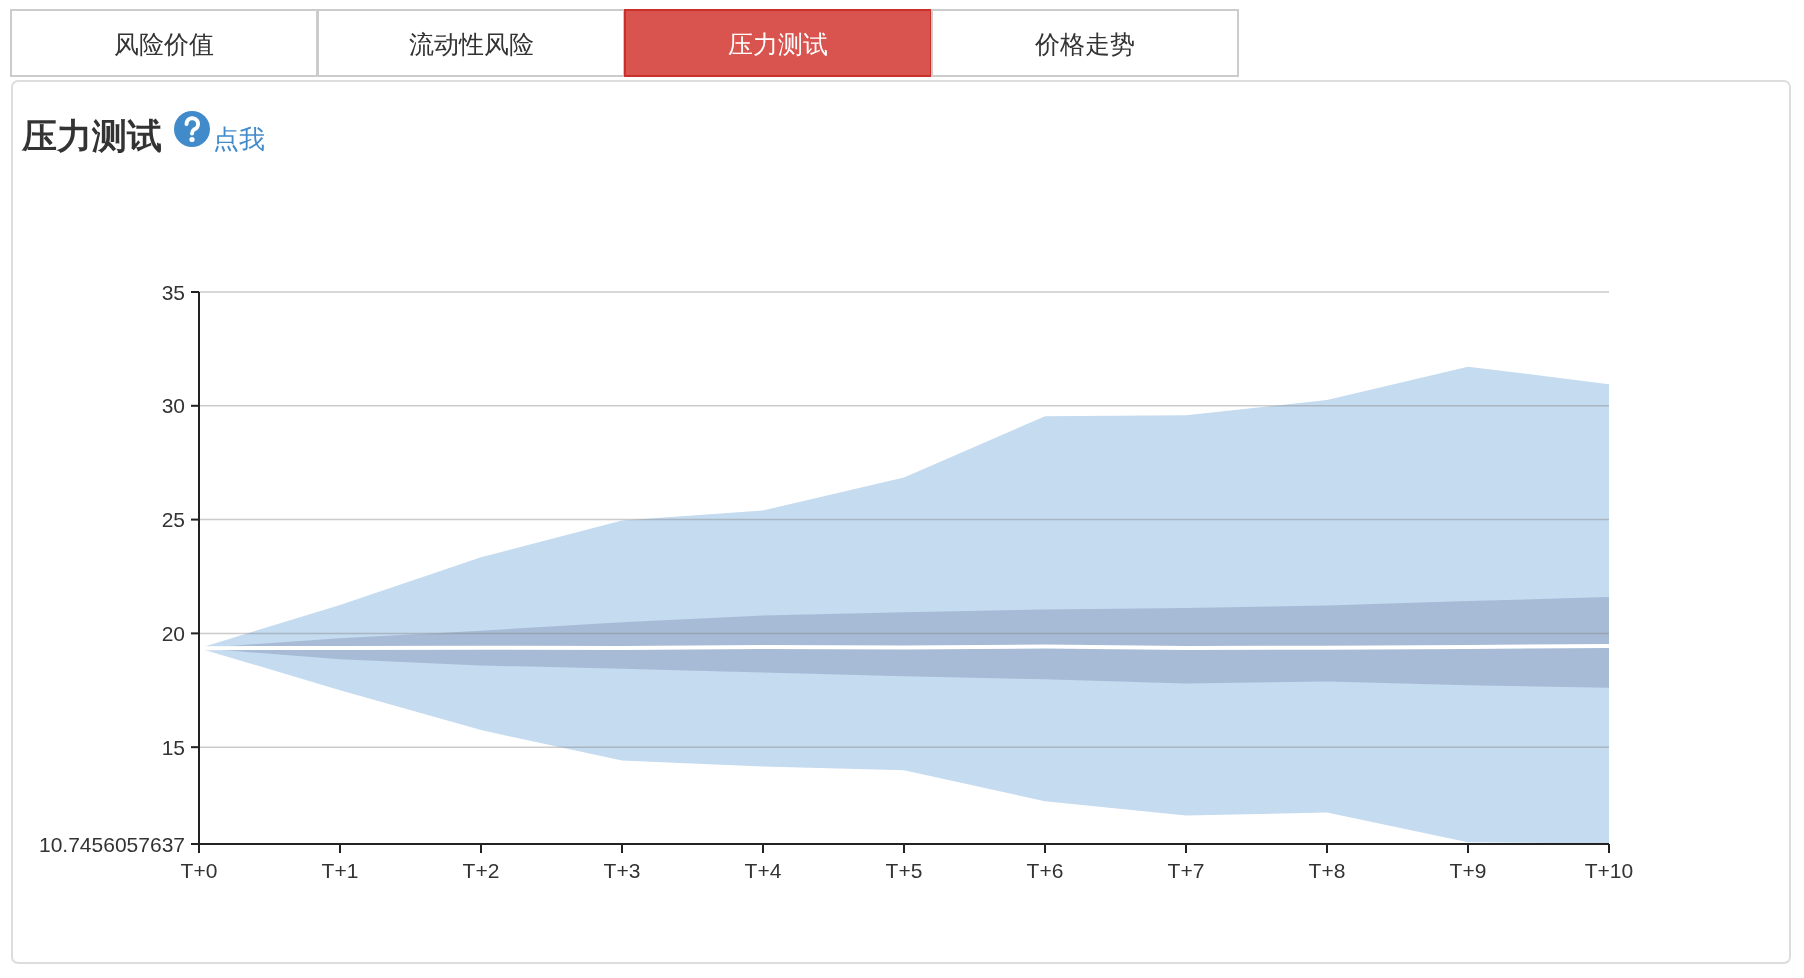  I want to click on y-tick-label: 35, so click(173, 292).